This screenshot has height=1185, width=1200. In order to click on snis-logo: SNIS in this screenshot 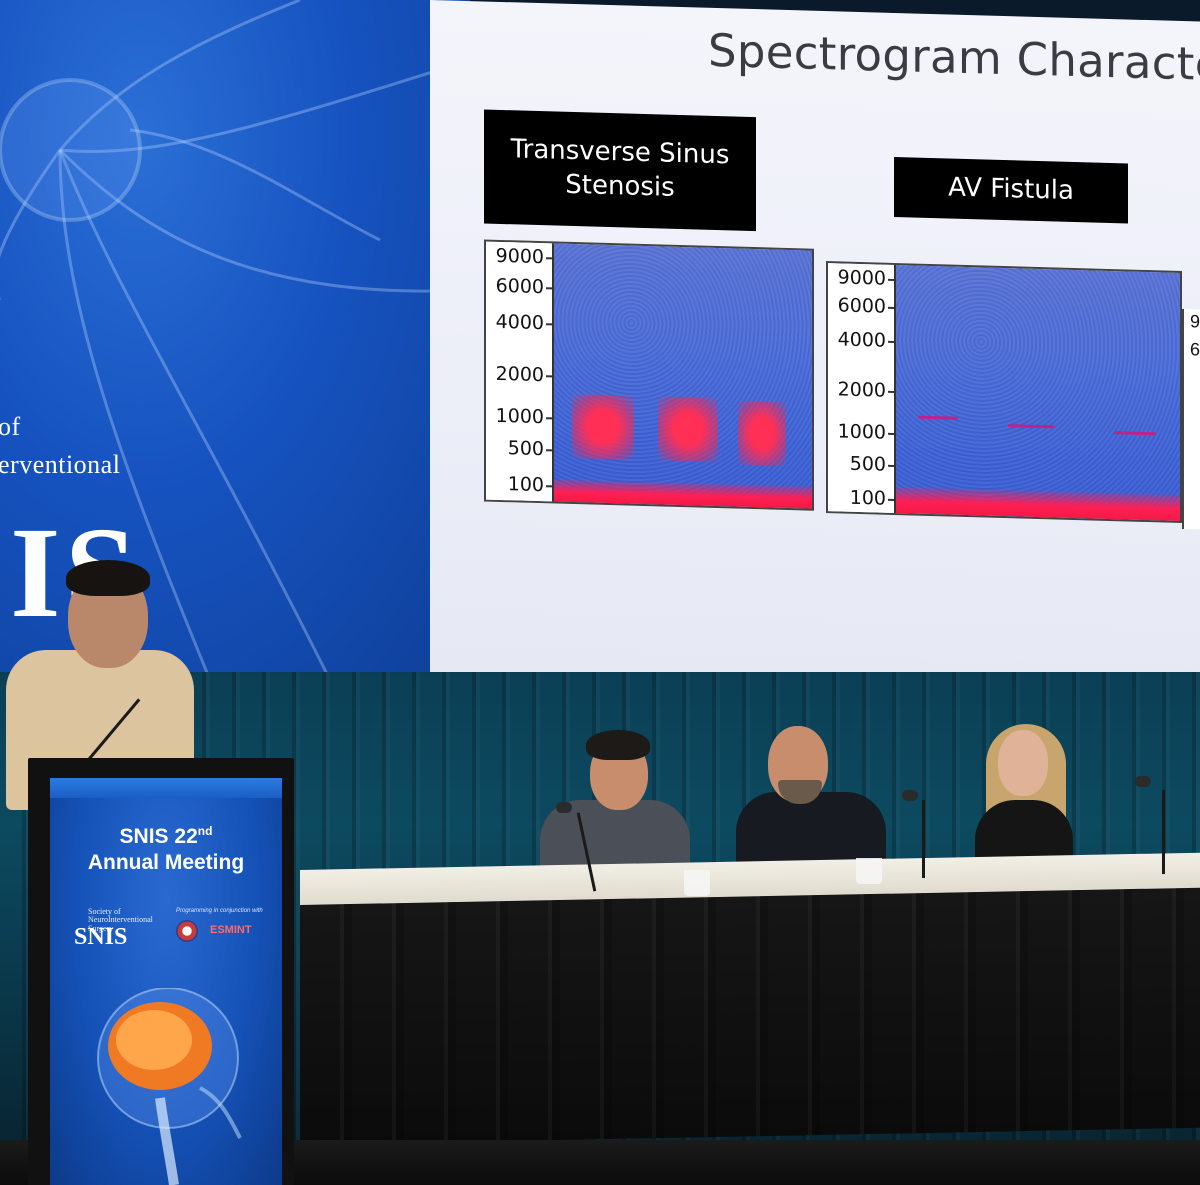, I will do `click(101, 937)`.